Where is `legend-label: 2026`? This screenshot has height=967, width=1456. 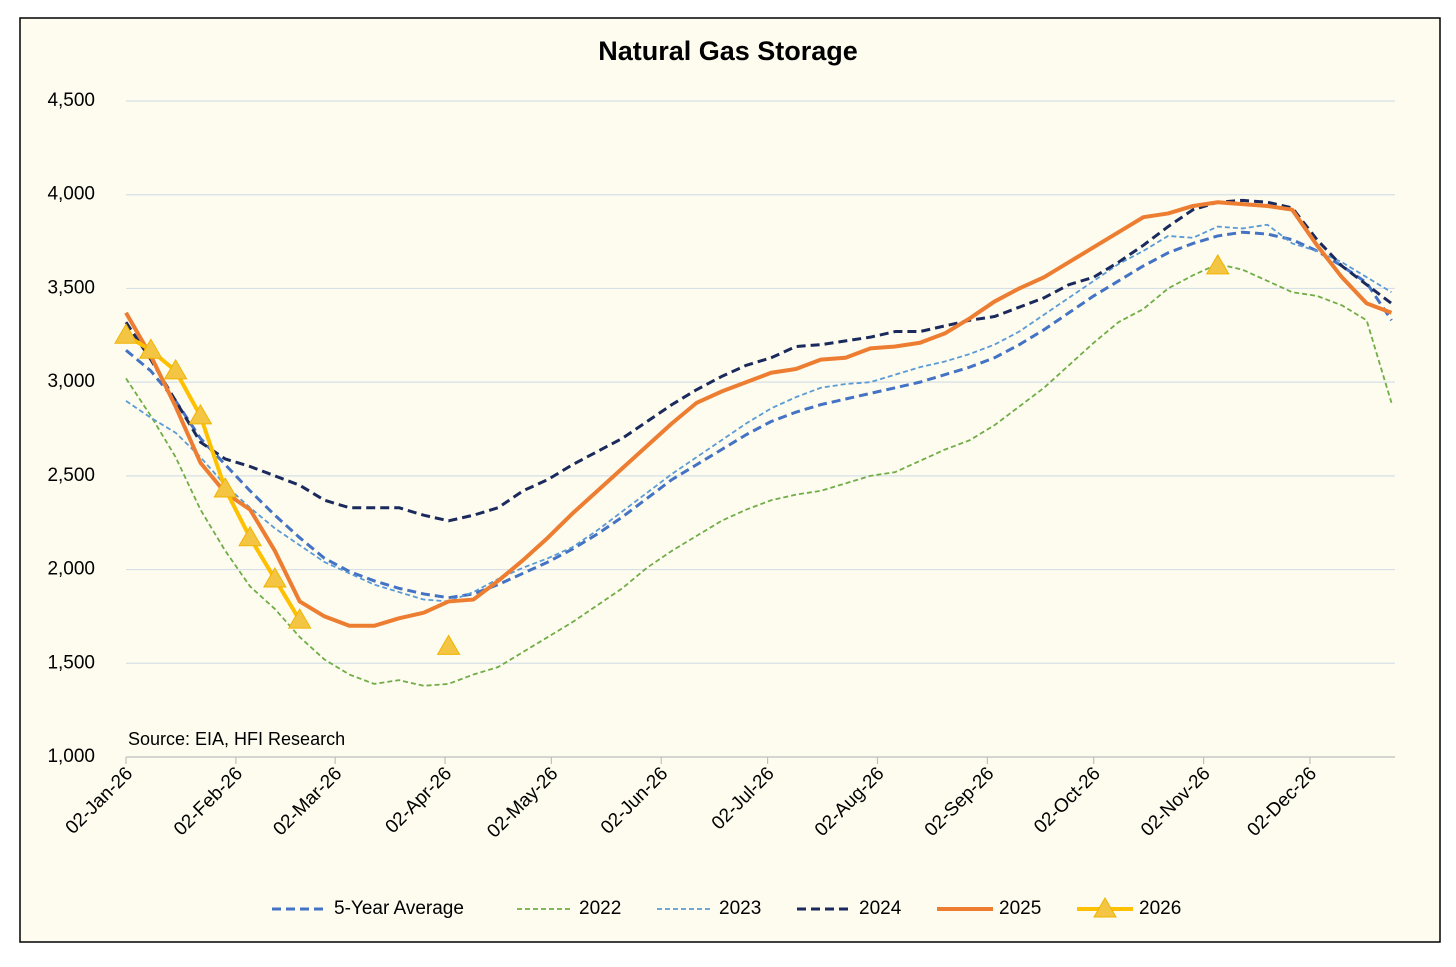 legend-label: 2026 is located at coordinates (1160, 908).